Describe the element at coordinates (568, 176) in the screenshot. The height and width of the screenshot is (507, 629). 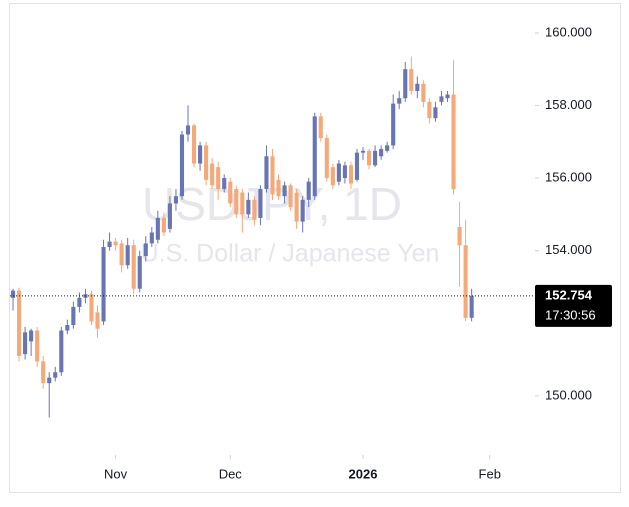
I see `y-tick-label: 156.000` at that location.